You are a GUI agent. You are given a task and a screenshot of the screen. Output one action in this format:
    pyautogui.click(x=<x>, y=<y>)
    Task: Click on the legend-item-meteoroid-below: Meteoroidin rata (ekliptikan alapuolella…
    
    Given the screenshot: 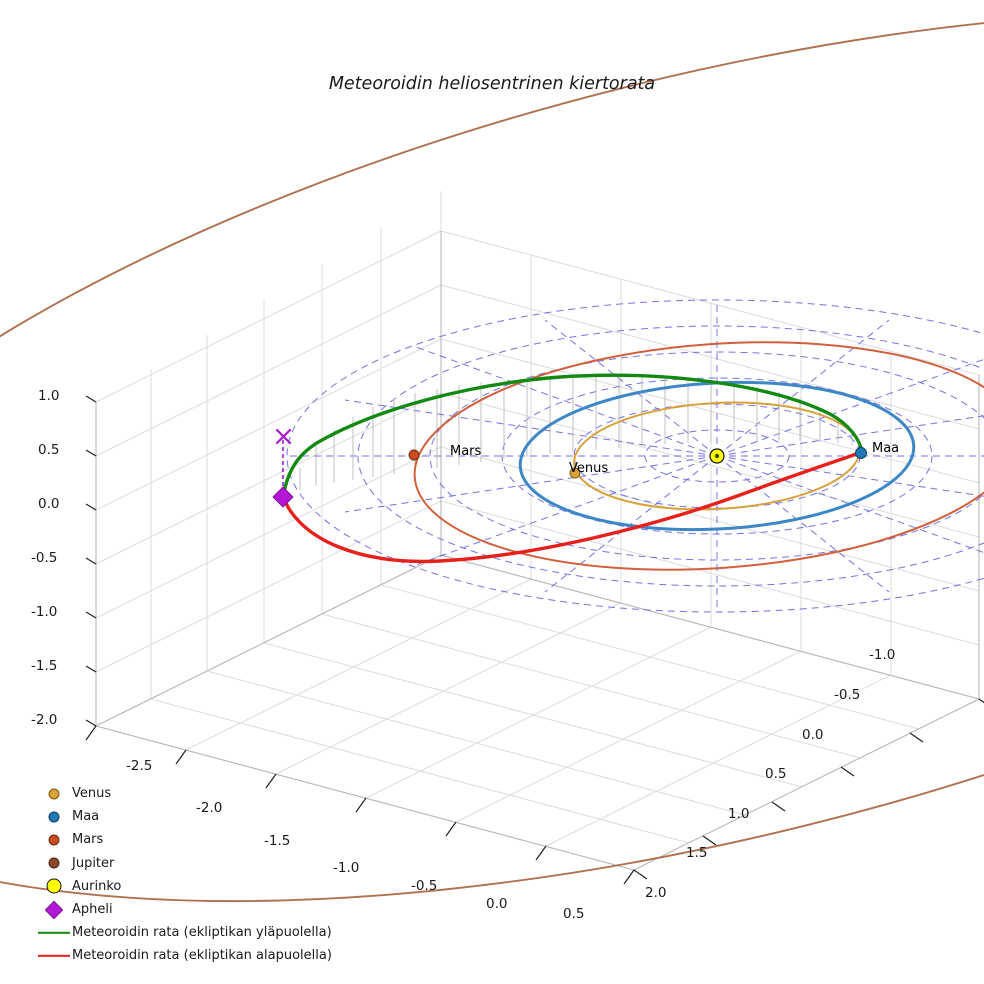 What is the action you would take?
    pyautogui.click(x=191, y=955)
    